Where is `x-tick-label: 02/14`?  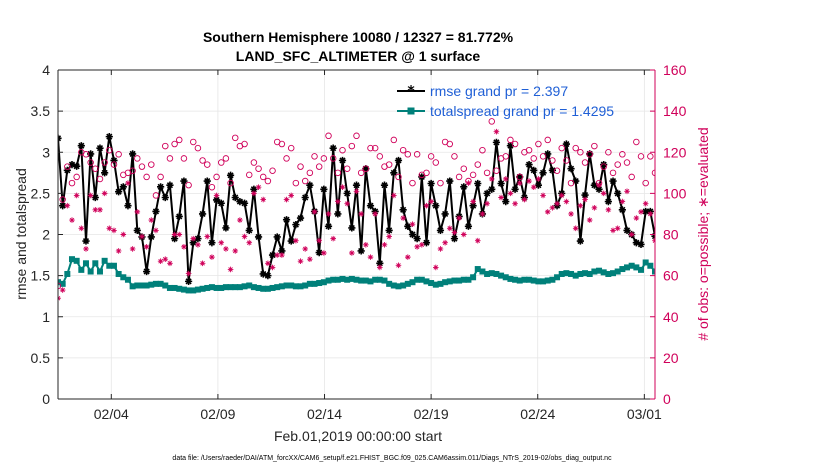
x-tick-label: 02/14 is located at coordinates (324, 414).